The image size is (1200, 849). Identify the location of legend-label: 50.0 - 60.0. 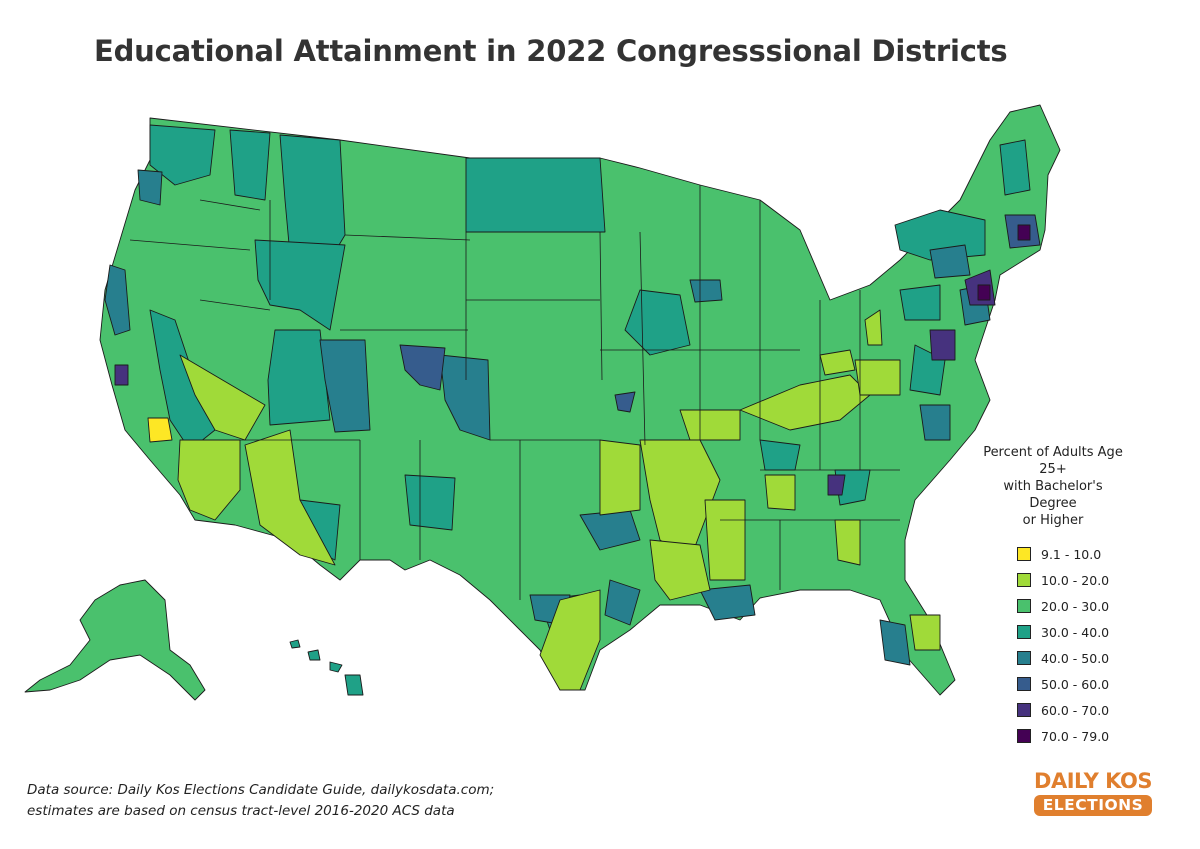
(1075, 684).